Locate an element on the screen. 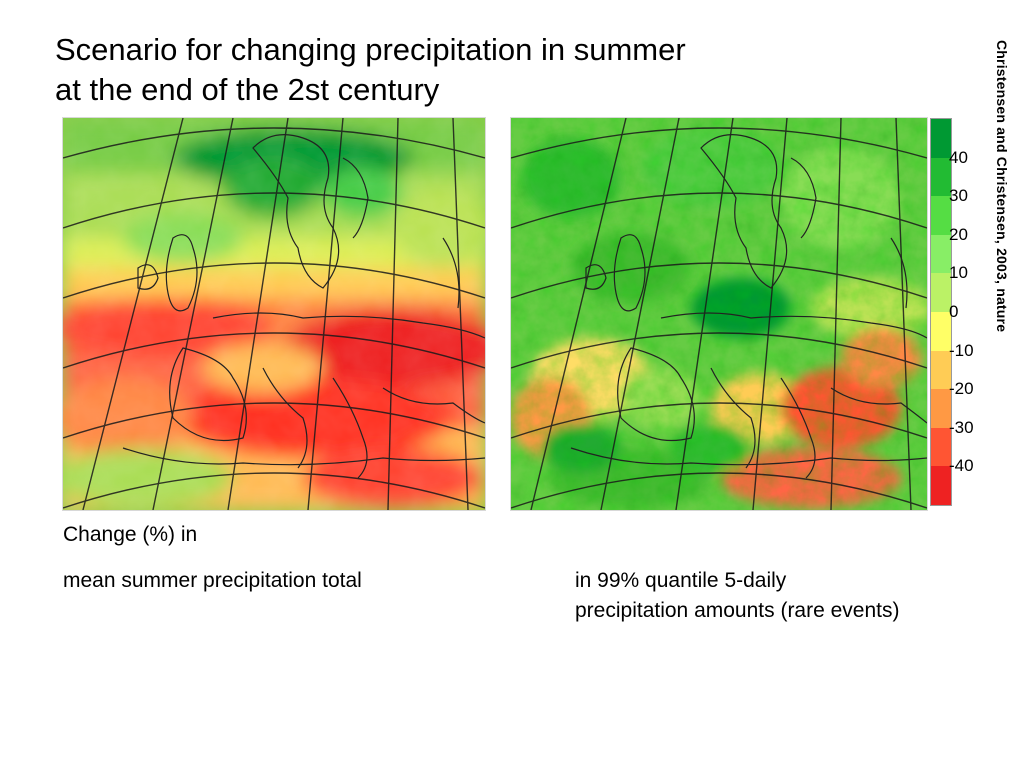 The width and height of the screenshot is (1024, 768). caption-right-line-1: in 99% quantile 5-daily is located at coordinates (681, 580).